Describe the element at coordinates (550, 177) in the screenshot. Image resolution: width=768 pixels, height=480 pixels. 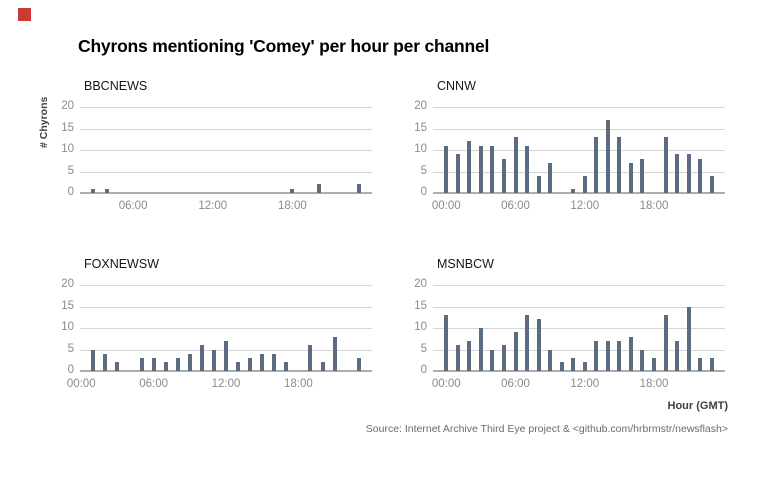
I see `bar-cnnw-h9` at that location.